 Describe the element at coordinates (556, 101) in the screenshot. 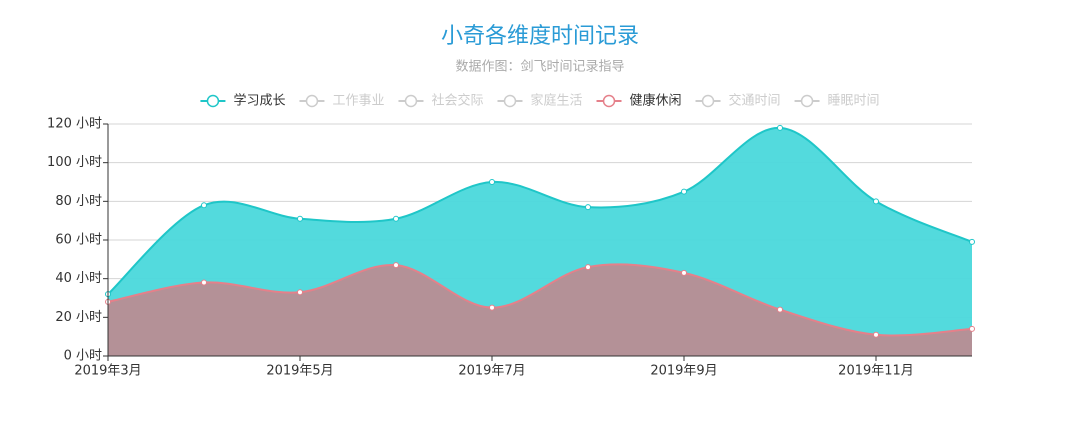

I see `legend-label: 家庭生活` at that location.